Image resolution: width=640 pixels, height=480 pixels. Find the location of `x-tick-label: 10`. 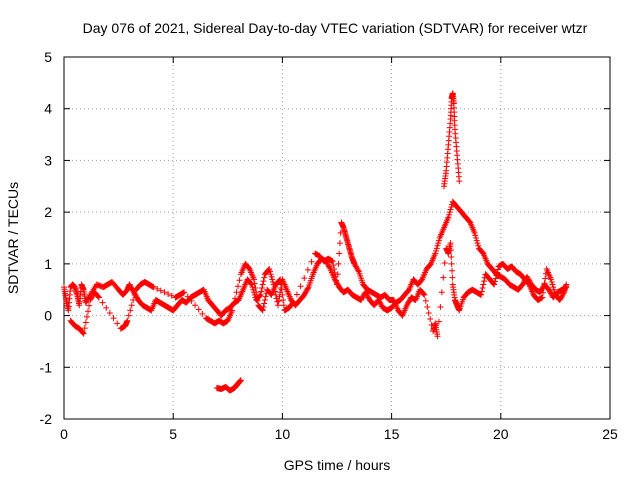

x-tick-label: 10 is located at coordinates (283, 434).